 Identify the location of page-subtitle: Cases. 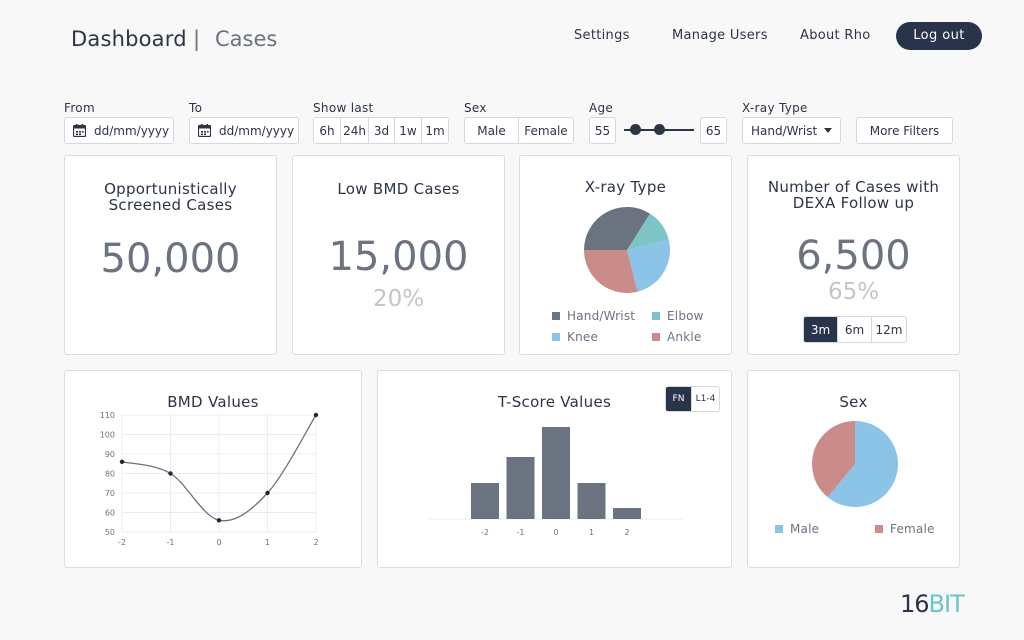
(246, 39).